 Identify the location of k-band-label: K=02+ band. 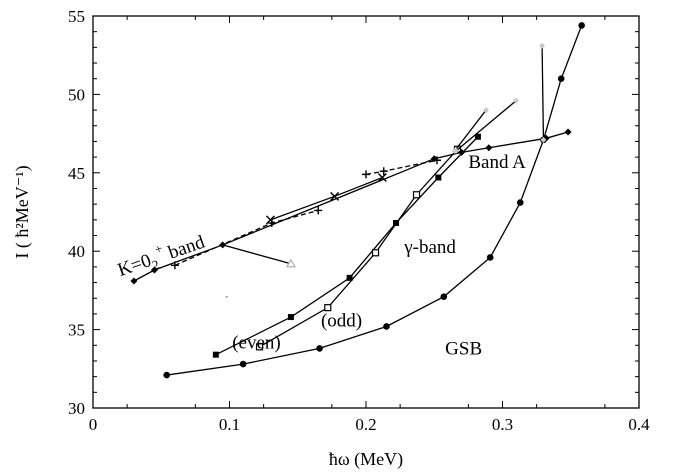
(160, 255).